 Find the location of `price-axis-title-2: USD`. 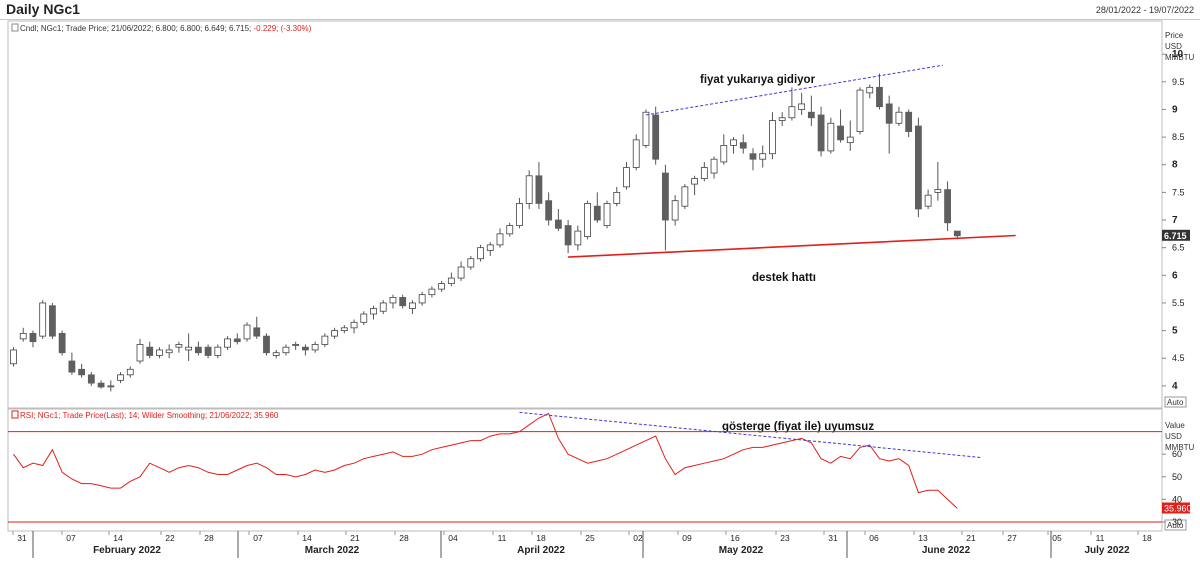

price-axis-title-2: USD is located at coordinates (1173, 46).